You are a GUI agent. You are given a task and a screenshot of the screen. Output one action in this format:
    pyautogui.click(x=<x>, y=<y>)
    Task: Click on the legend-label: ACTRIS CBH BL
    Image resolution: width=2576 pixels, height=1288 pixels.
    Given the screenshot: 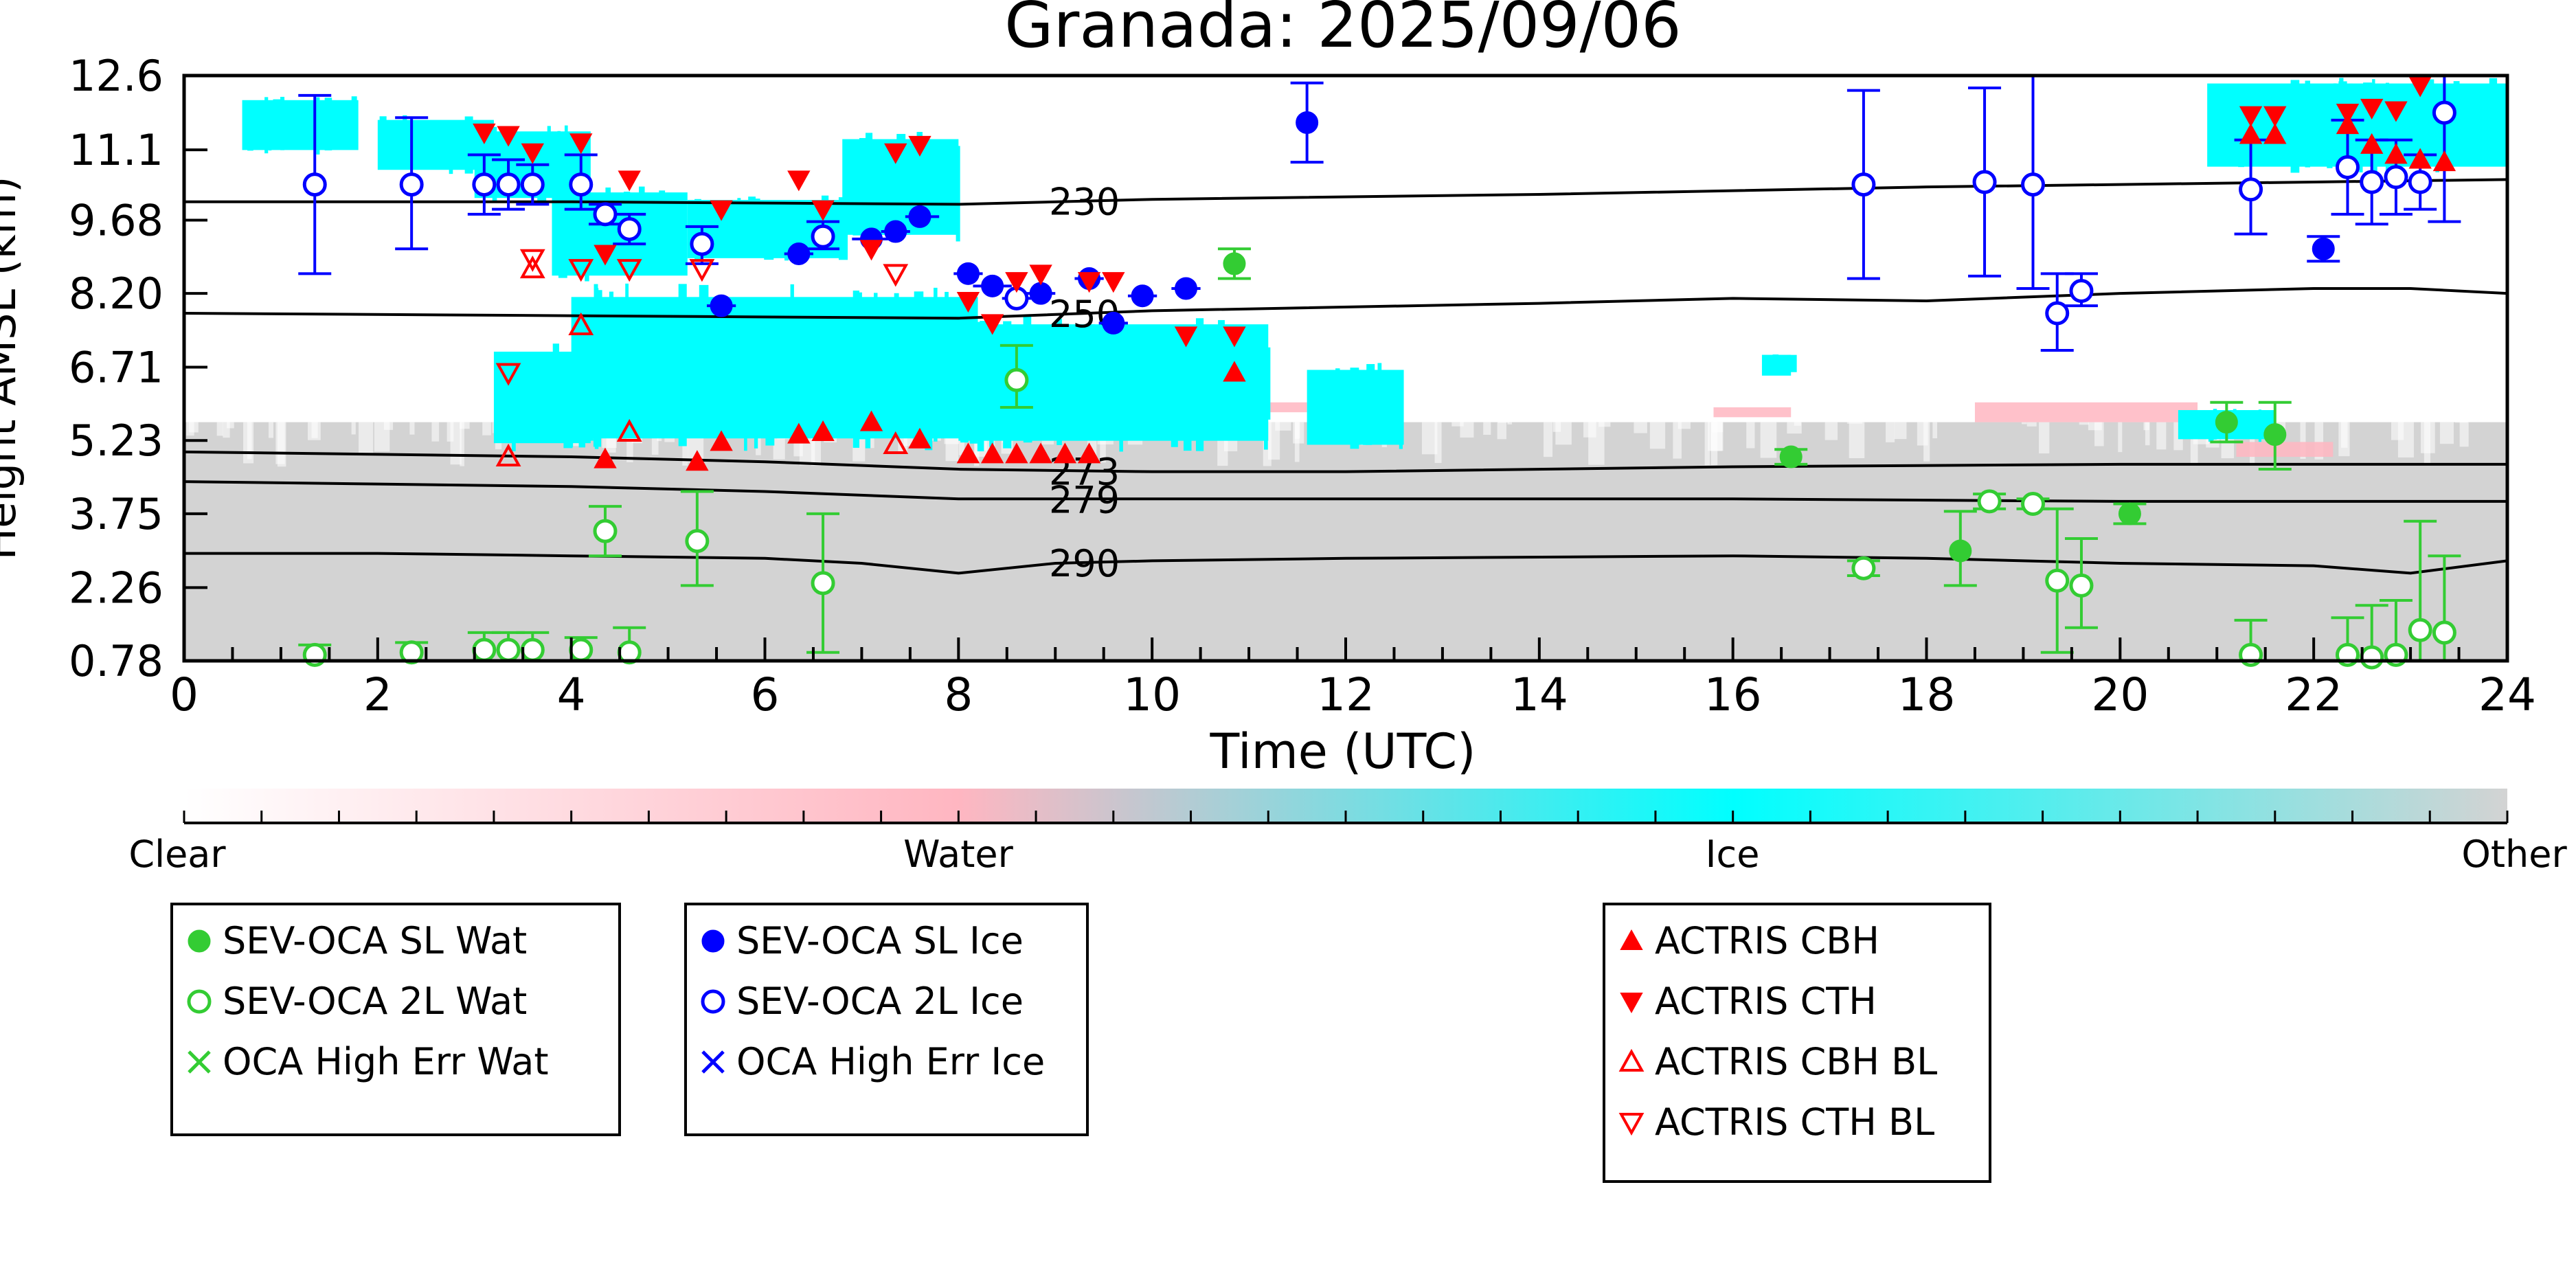 What is the action you would take?
    pyautogui.click(x=1796, y=1061)
    